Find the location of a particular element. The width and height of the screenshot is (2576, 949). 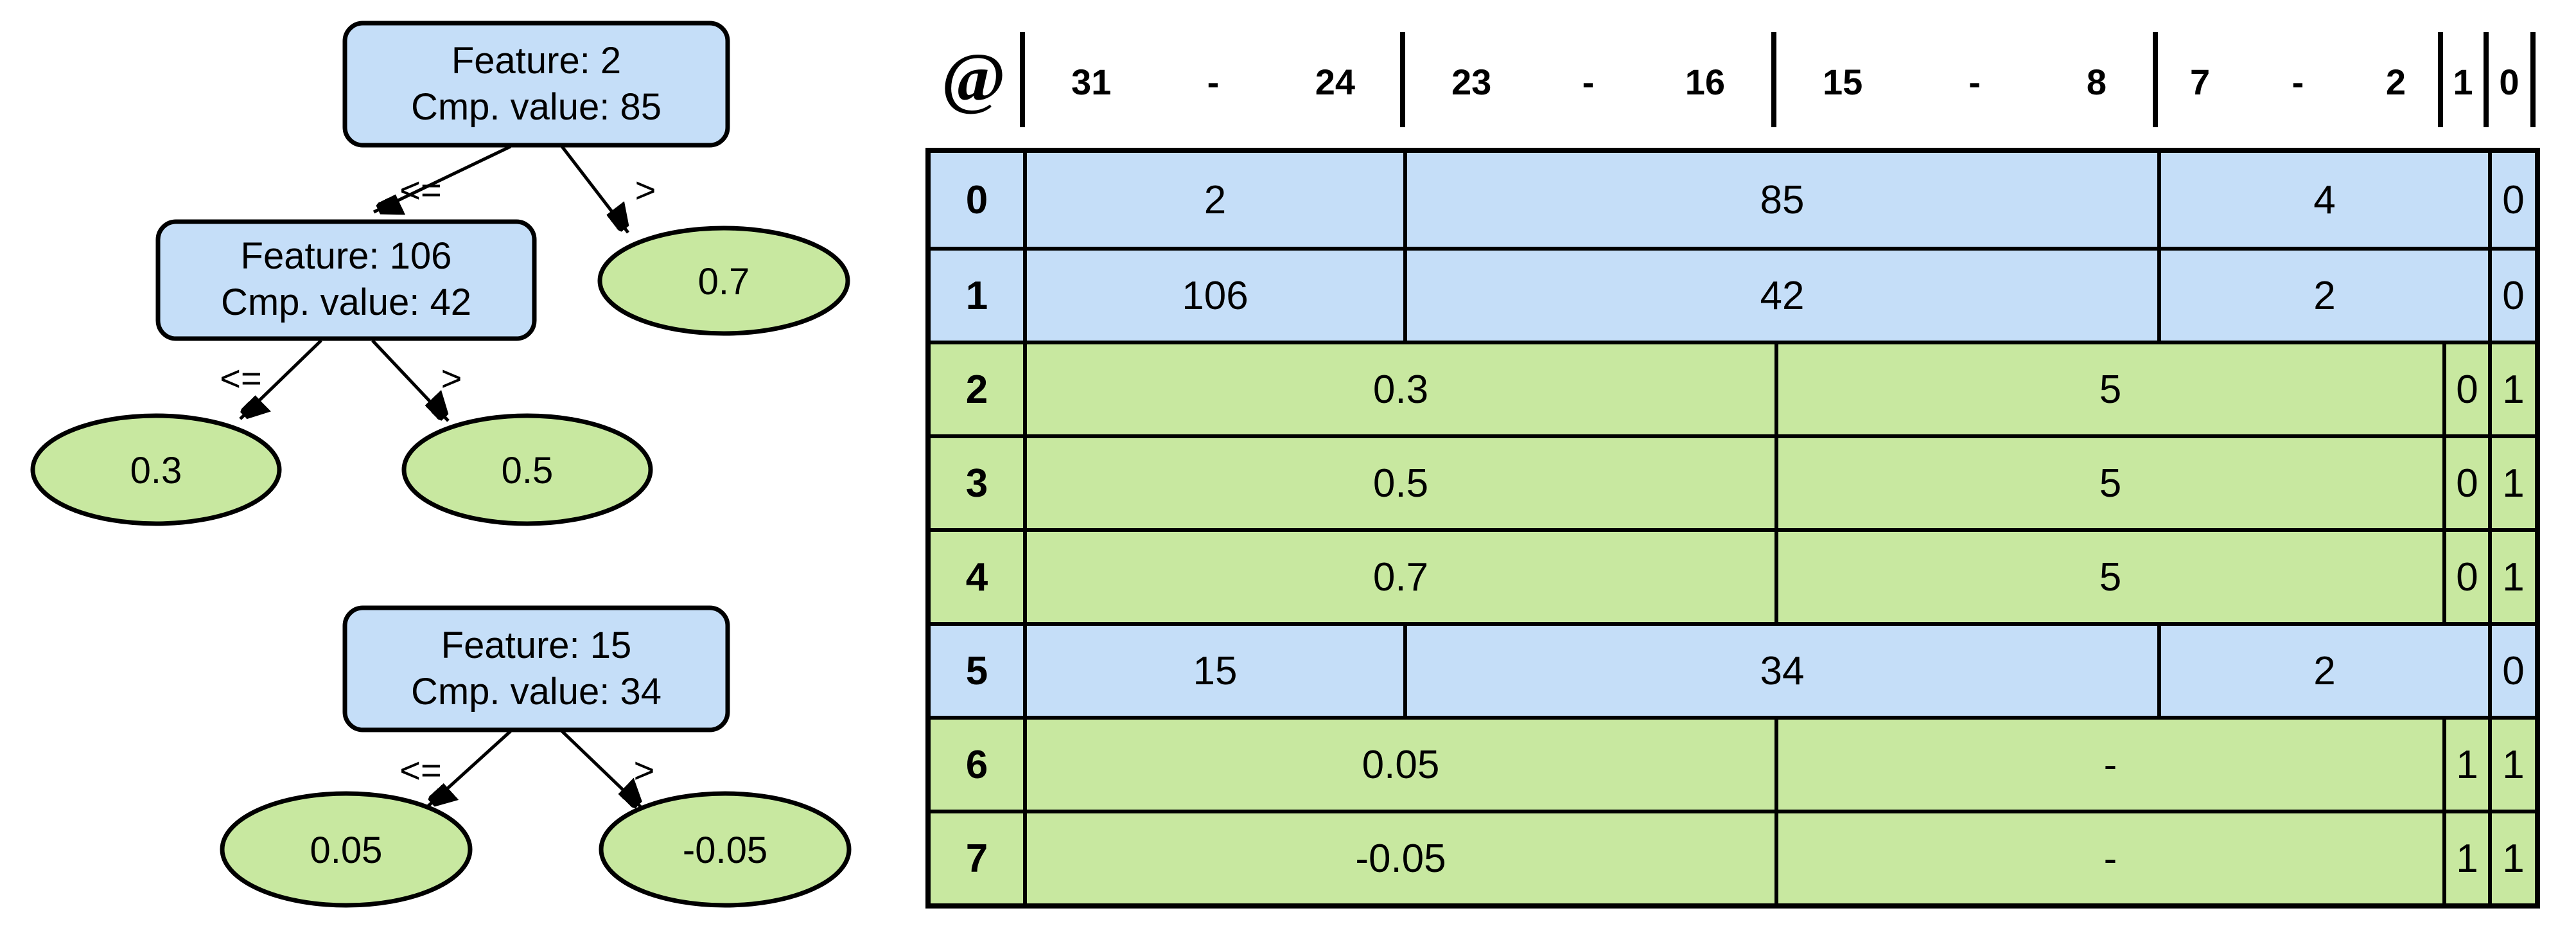

tree1-child-edge-left is located at coordinates (280, 379).